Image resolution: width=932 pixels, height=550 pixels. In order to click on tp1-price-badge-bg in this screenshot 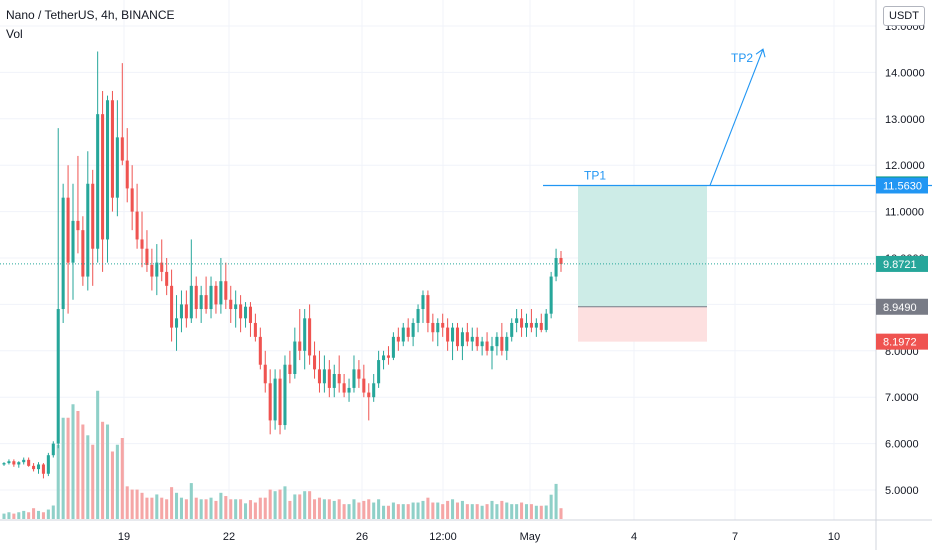, I will do `click(902, 185)`.